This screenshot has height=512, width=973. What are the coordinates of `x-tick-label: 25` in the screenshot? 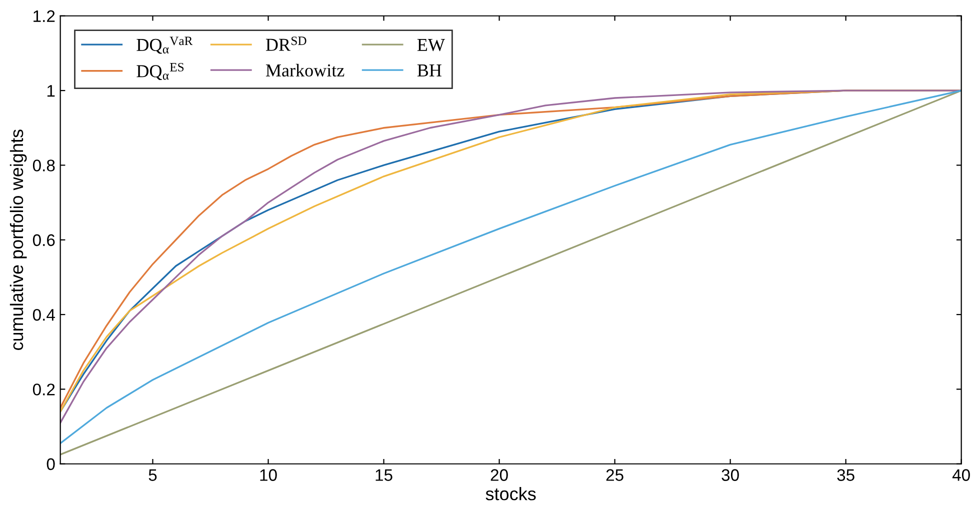 It's located at (615, 475).